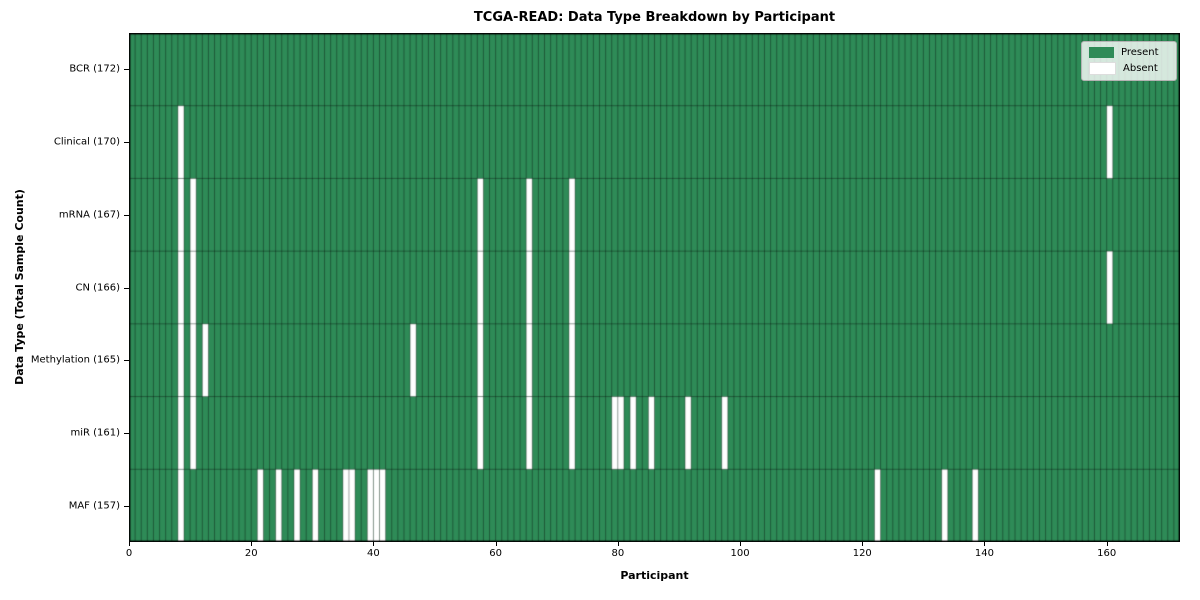  I want to click on absent-swatch, so click(1102, 68).